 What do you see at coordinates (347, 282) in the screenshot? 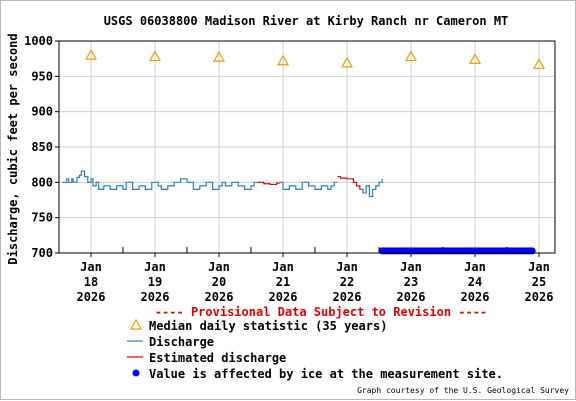
I see `x-tick-label: Jan 22 2026` at bounding box center [347, 282].